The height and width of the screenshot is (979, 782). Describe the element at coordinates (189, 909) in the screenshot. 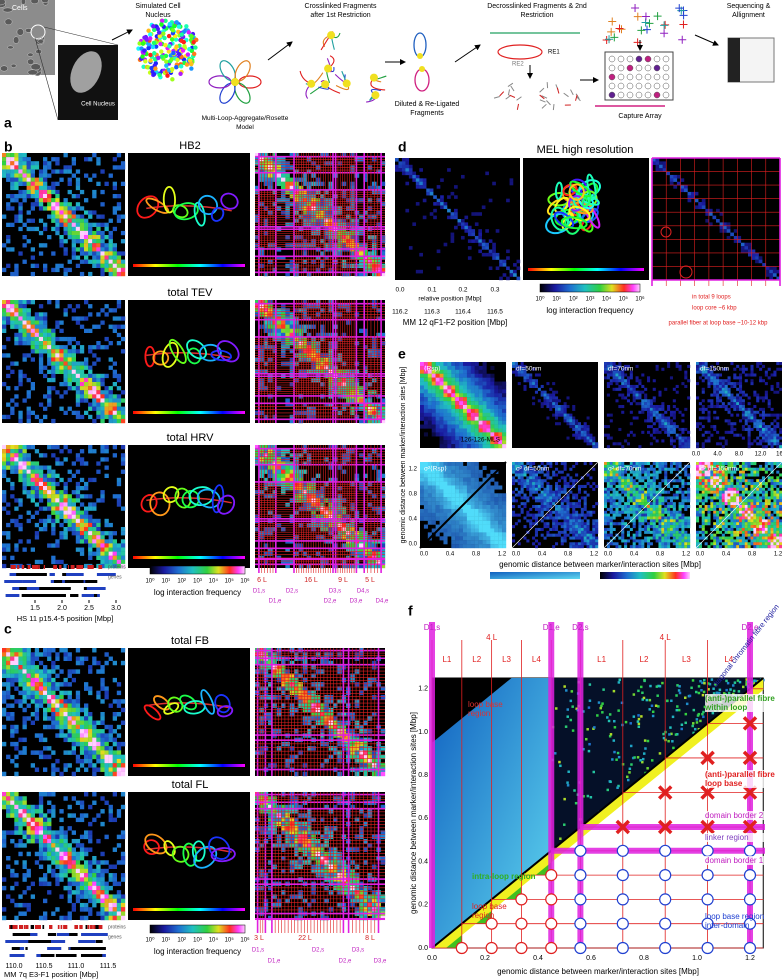

I see `sequence-bar` at that location.